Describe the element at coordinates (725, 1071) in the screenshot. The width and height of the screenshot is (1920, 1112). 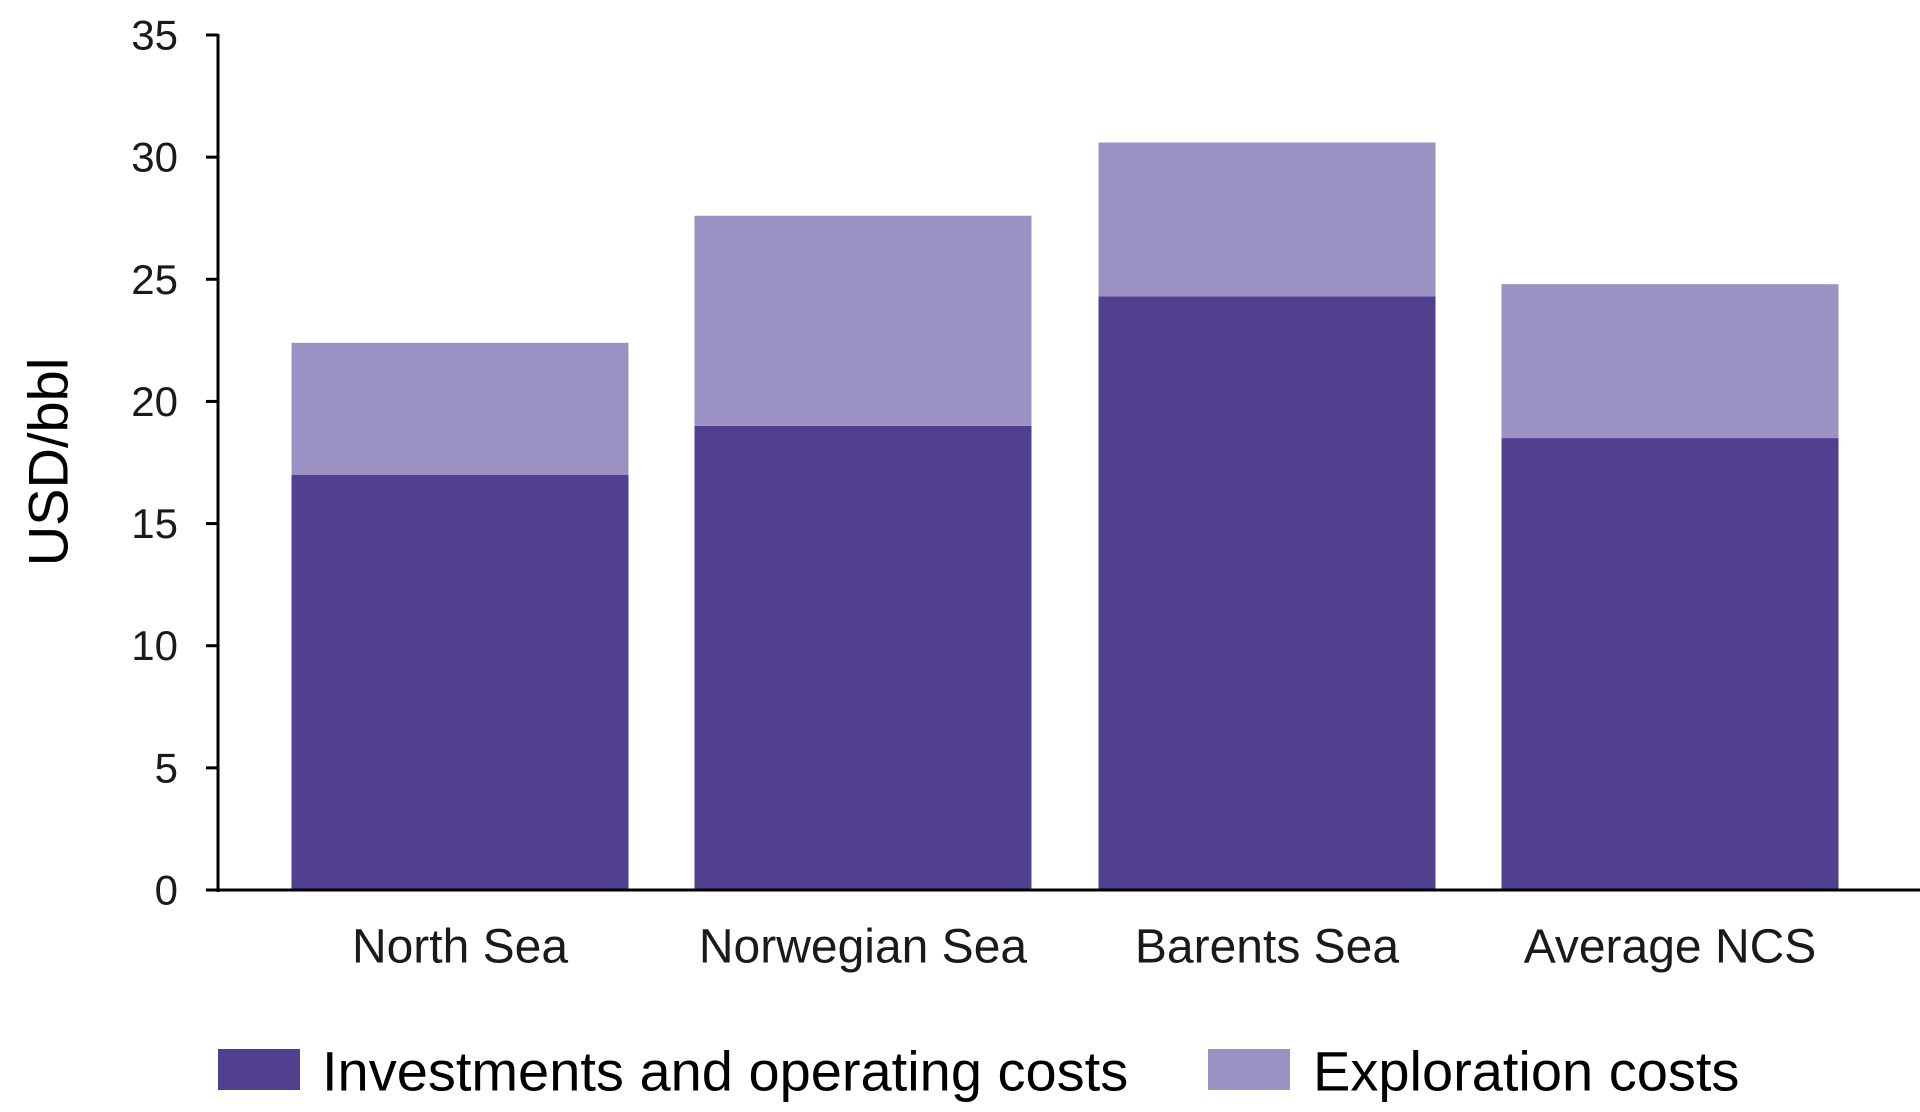
I see `legend-label: Investments and operating costs` at that location.